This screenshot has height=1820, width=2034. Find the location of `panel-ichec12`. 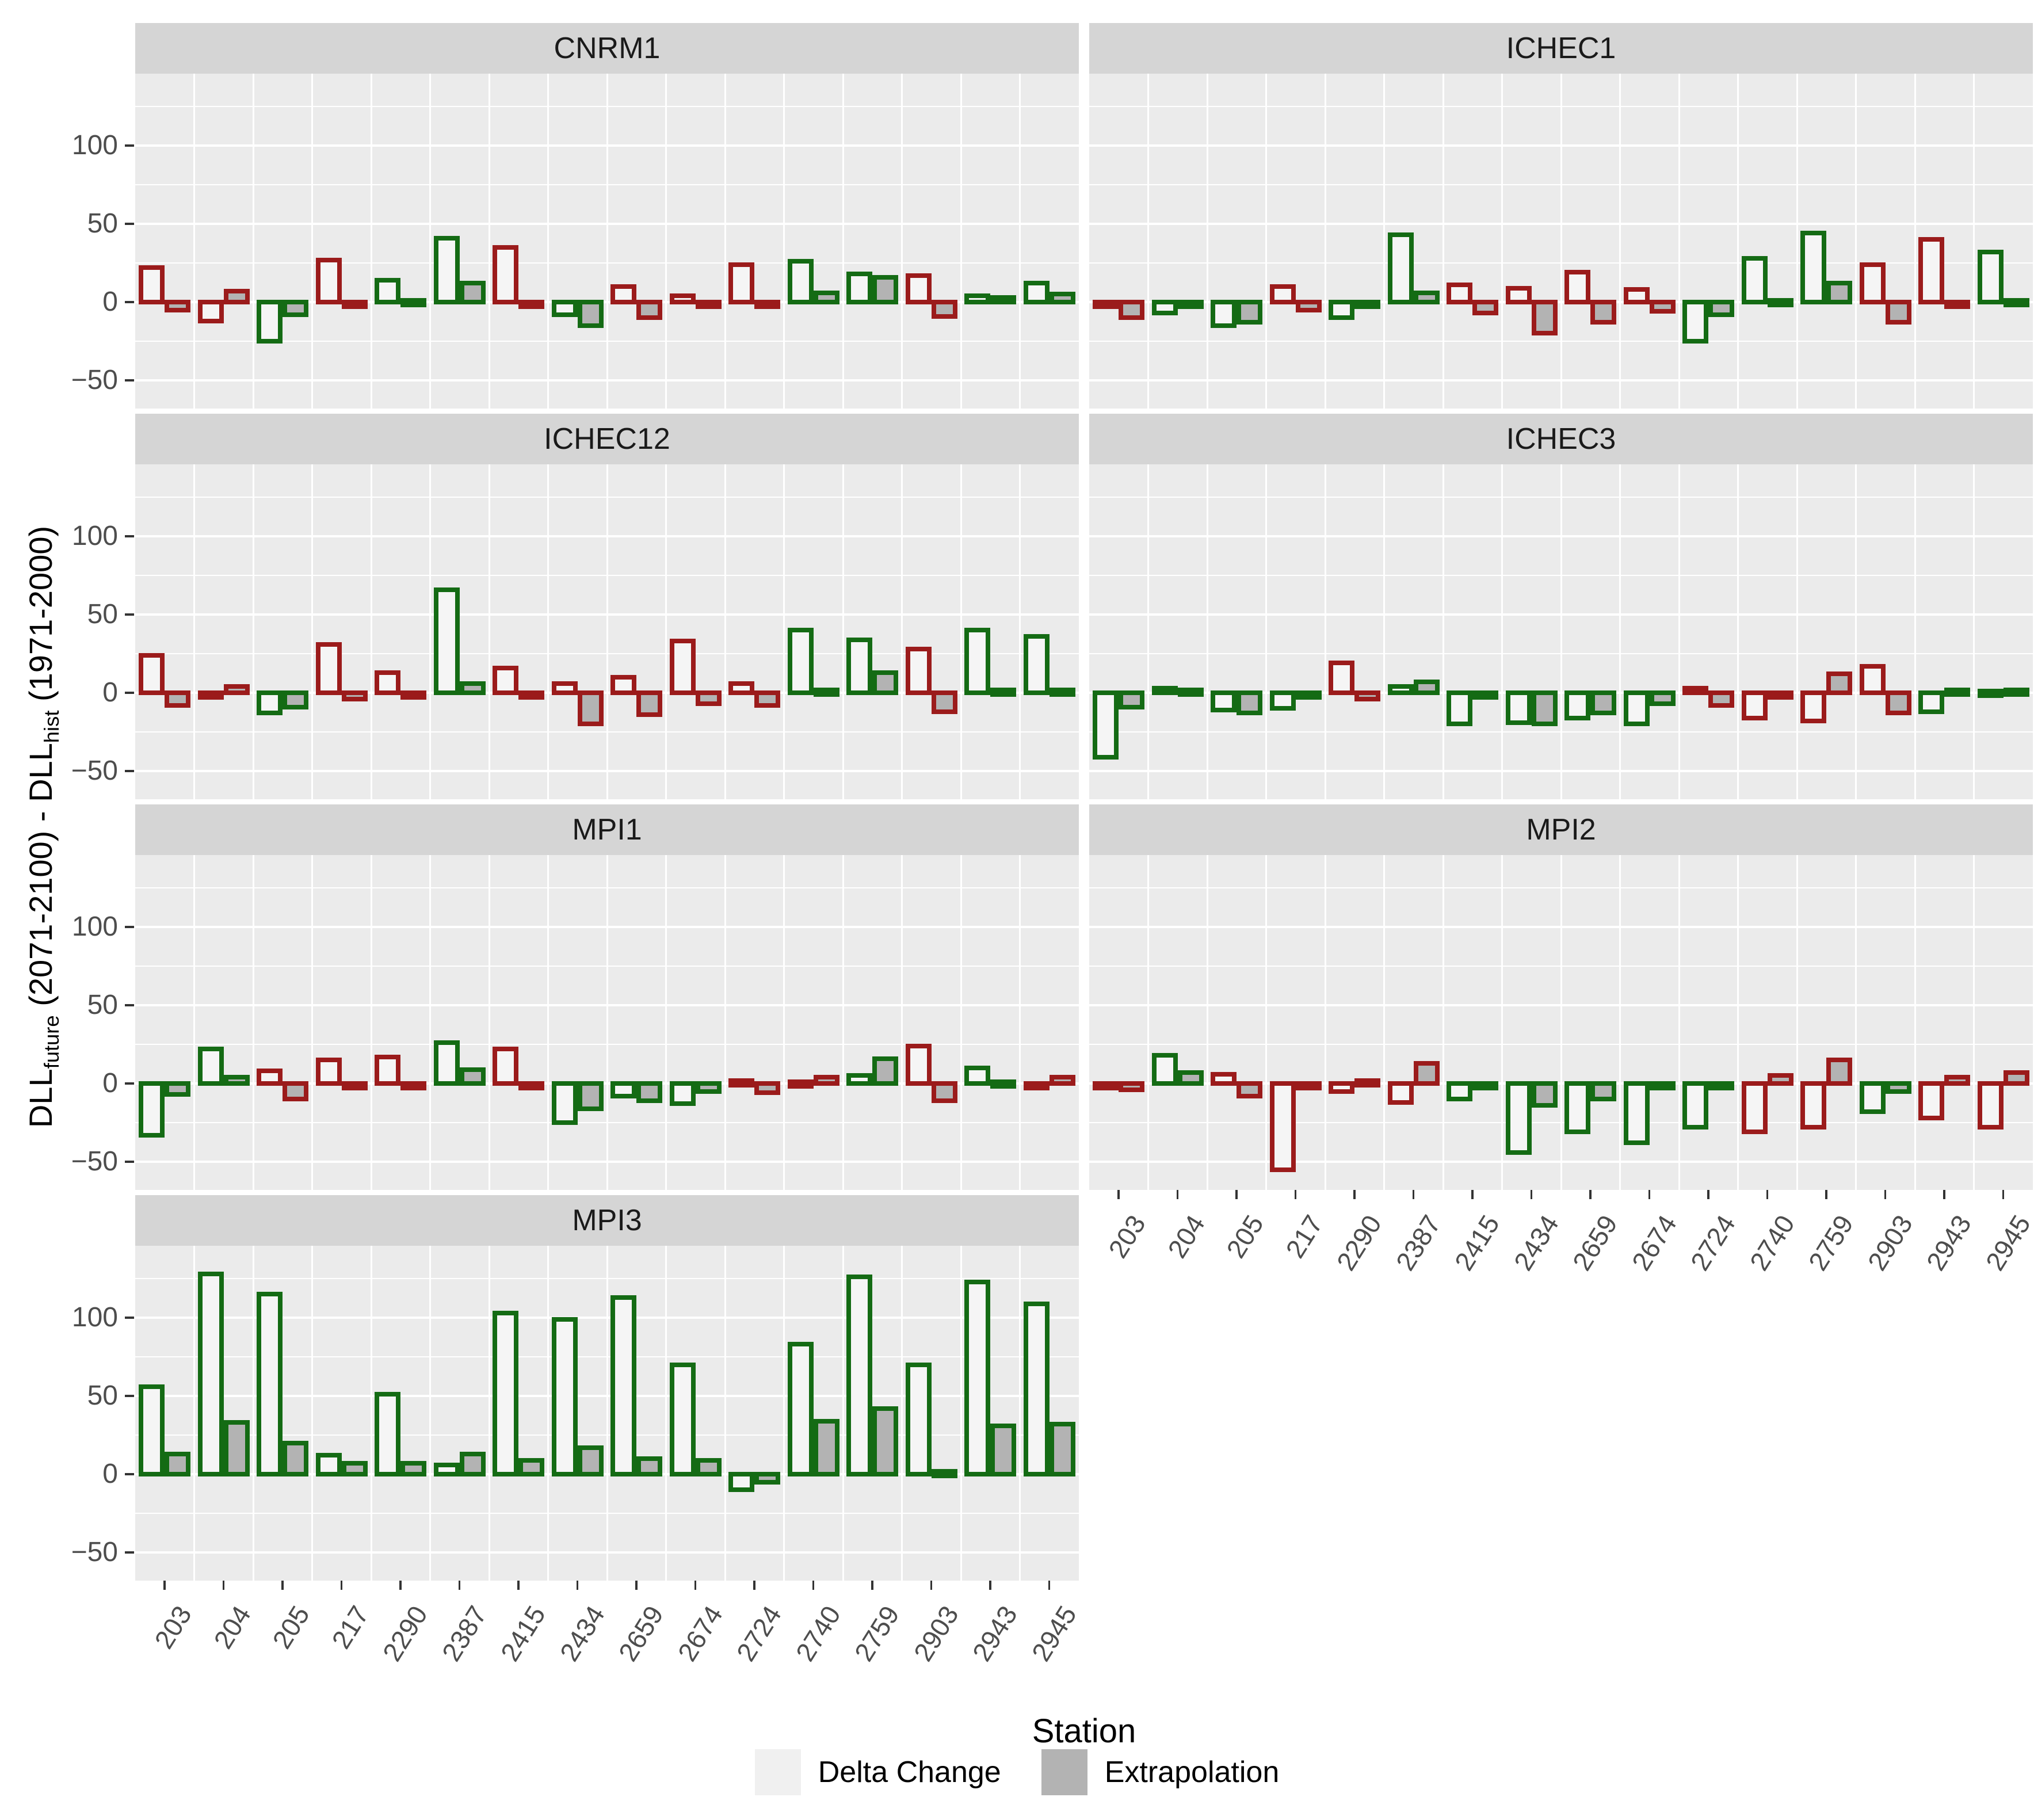

panel-ichec12 is located at coordinates (607, 632).